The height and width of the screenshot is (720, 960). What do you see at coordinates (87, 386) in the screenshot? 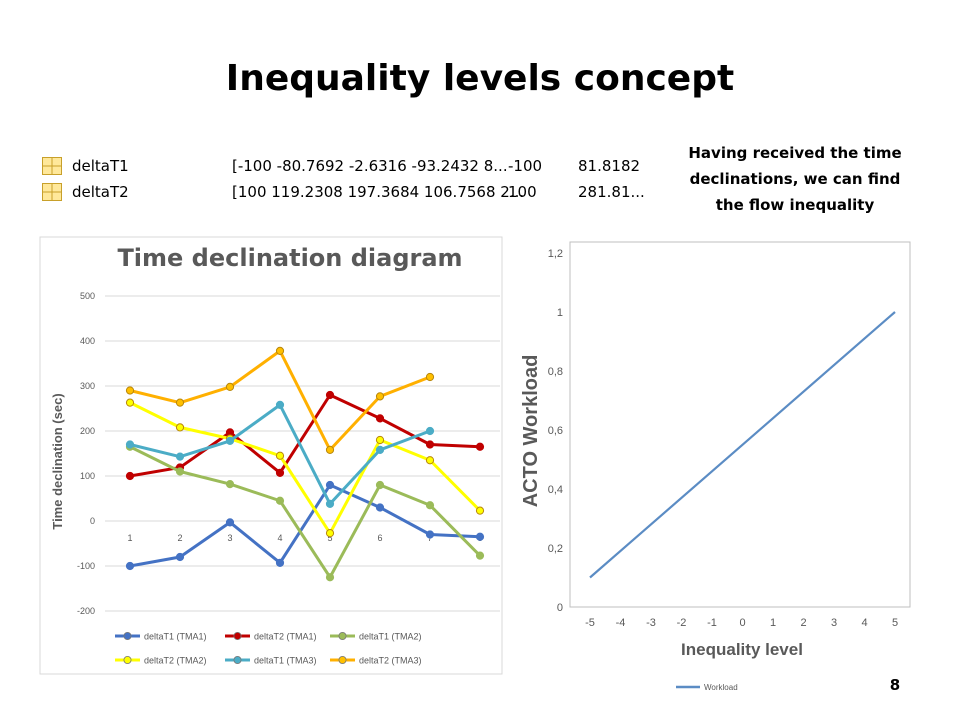
I see `y-tick-label: 300` at bounding box center [87, 386].